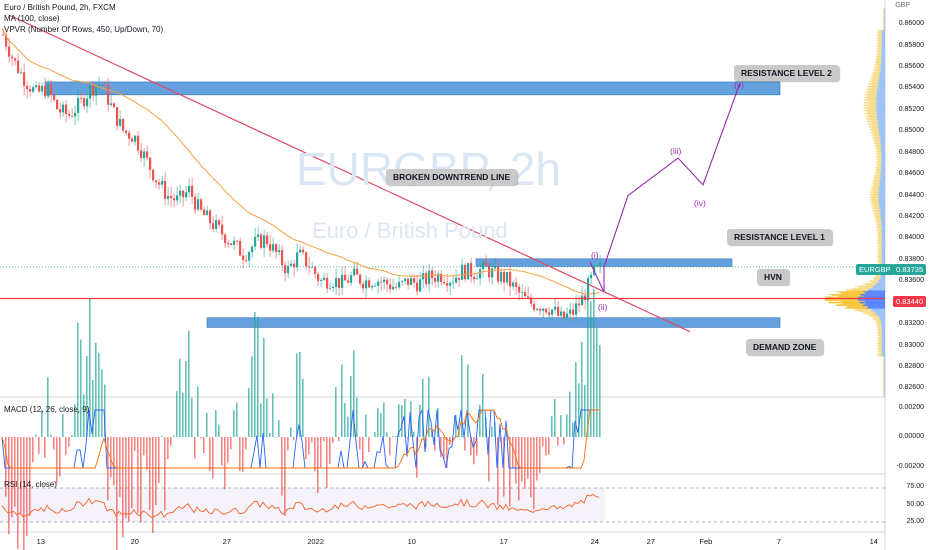 The height and width of the screenshot is (550, 932). Describe the element at coordinates (30, 484) in the screenshot. I see `rsi-label: RSI (14, close)` at that location.